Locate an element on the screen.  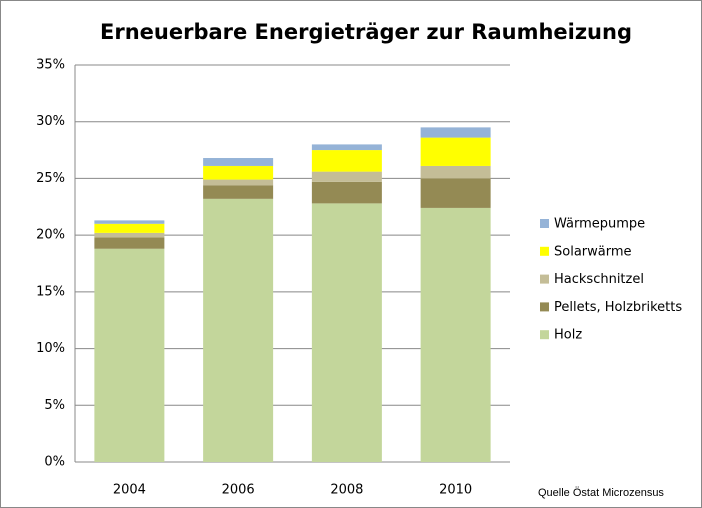
x-tick-label: 2010 is located at coordinates (455, 490).